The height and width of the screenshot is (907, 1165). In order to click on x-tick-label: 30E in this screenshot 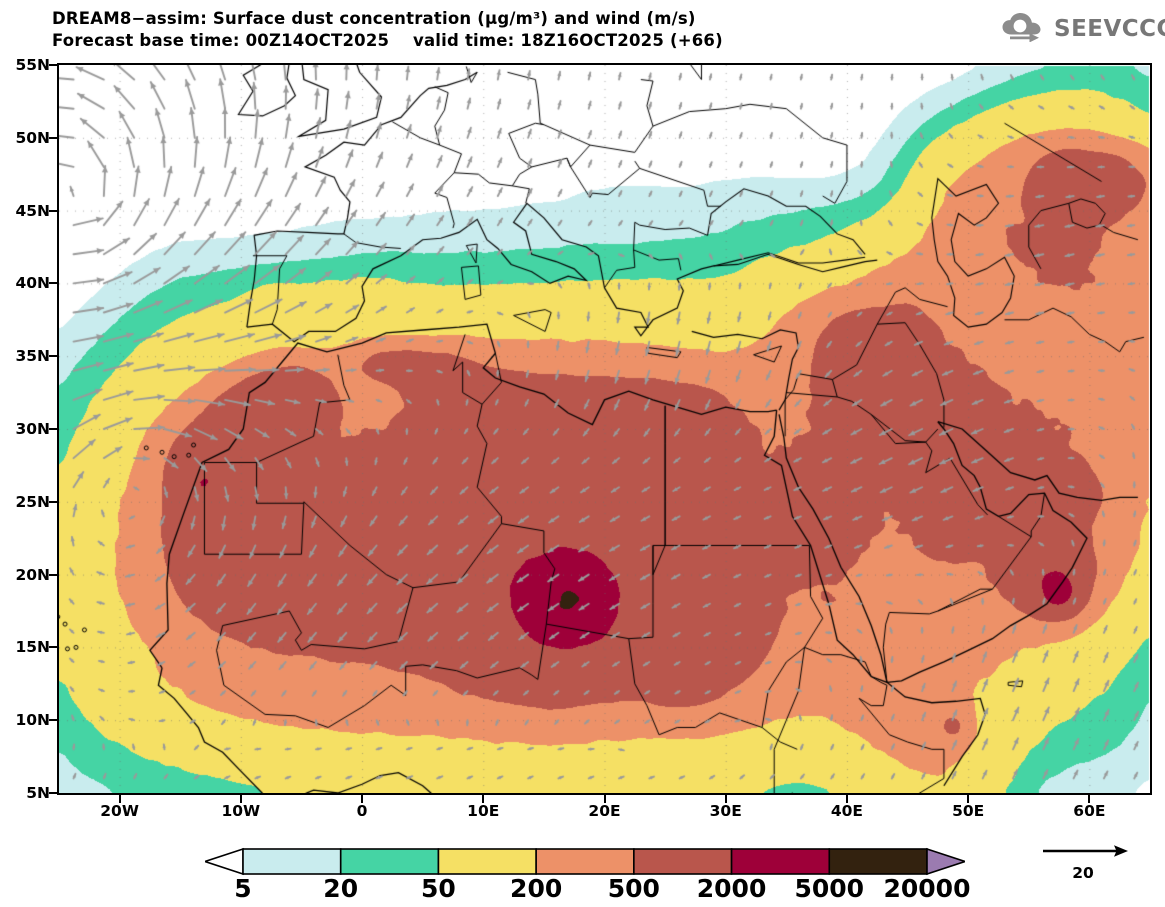, I will do `click(725, 811)`.